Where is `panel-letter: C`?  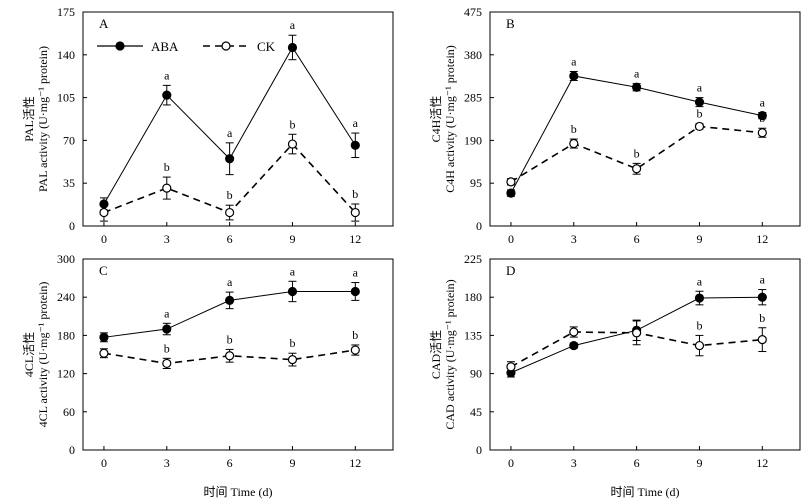 panel-letter: C is located at coordinates (103, 270).